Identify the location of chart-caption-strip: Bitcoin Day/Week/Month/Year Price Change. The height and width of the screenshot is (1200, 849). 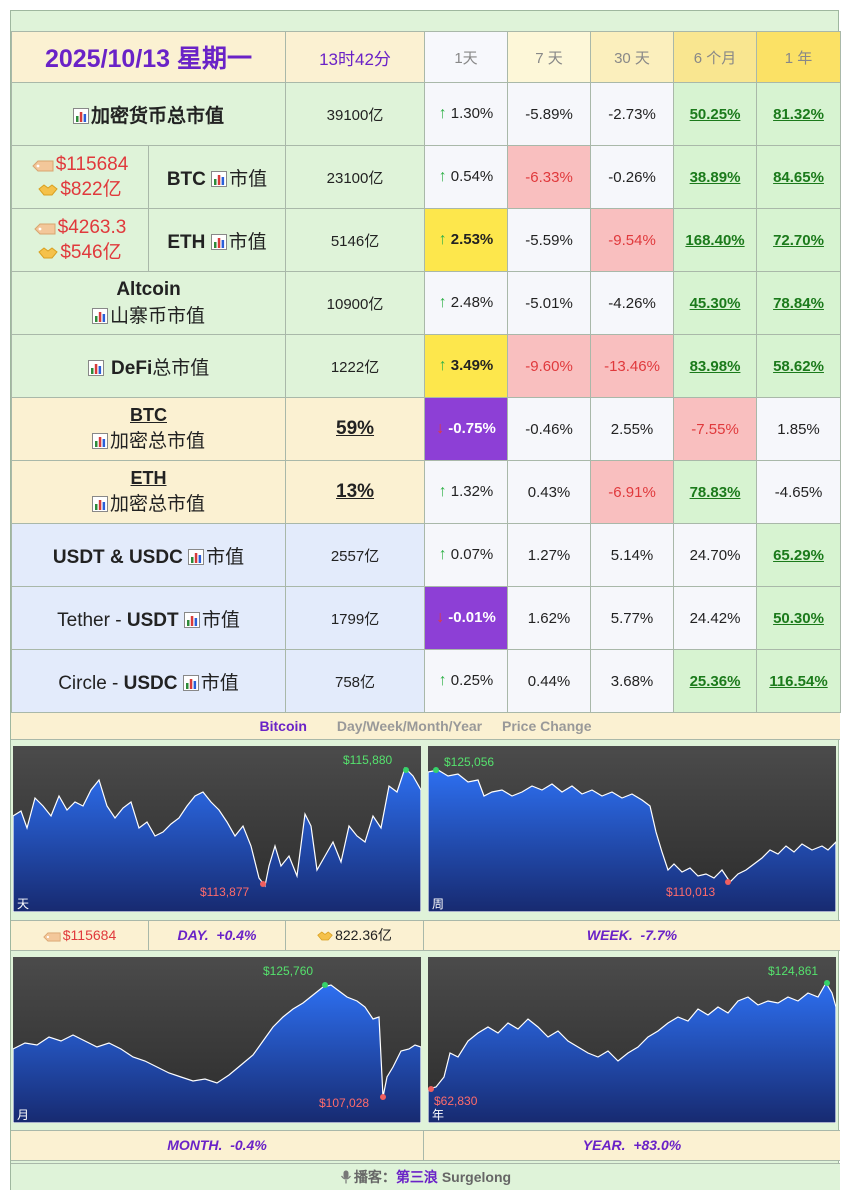
(425, 726).